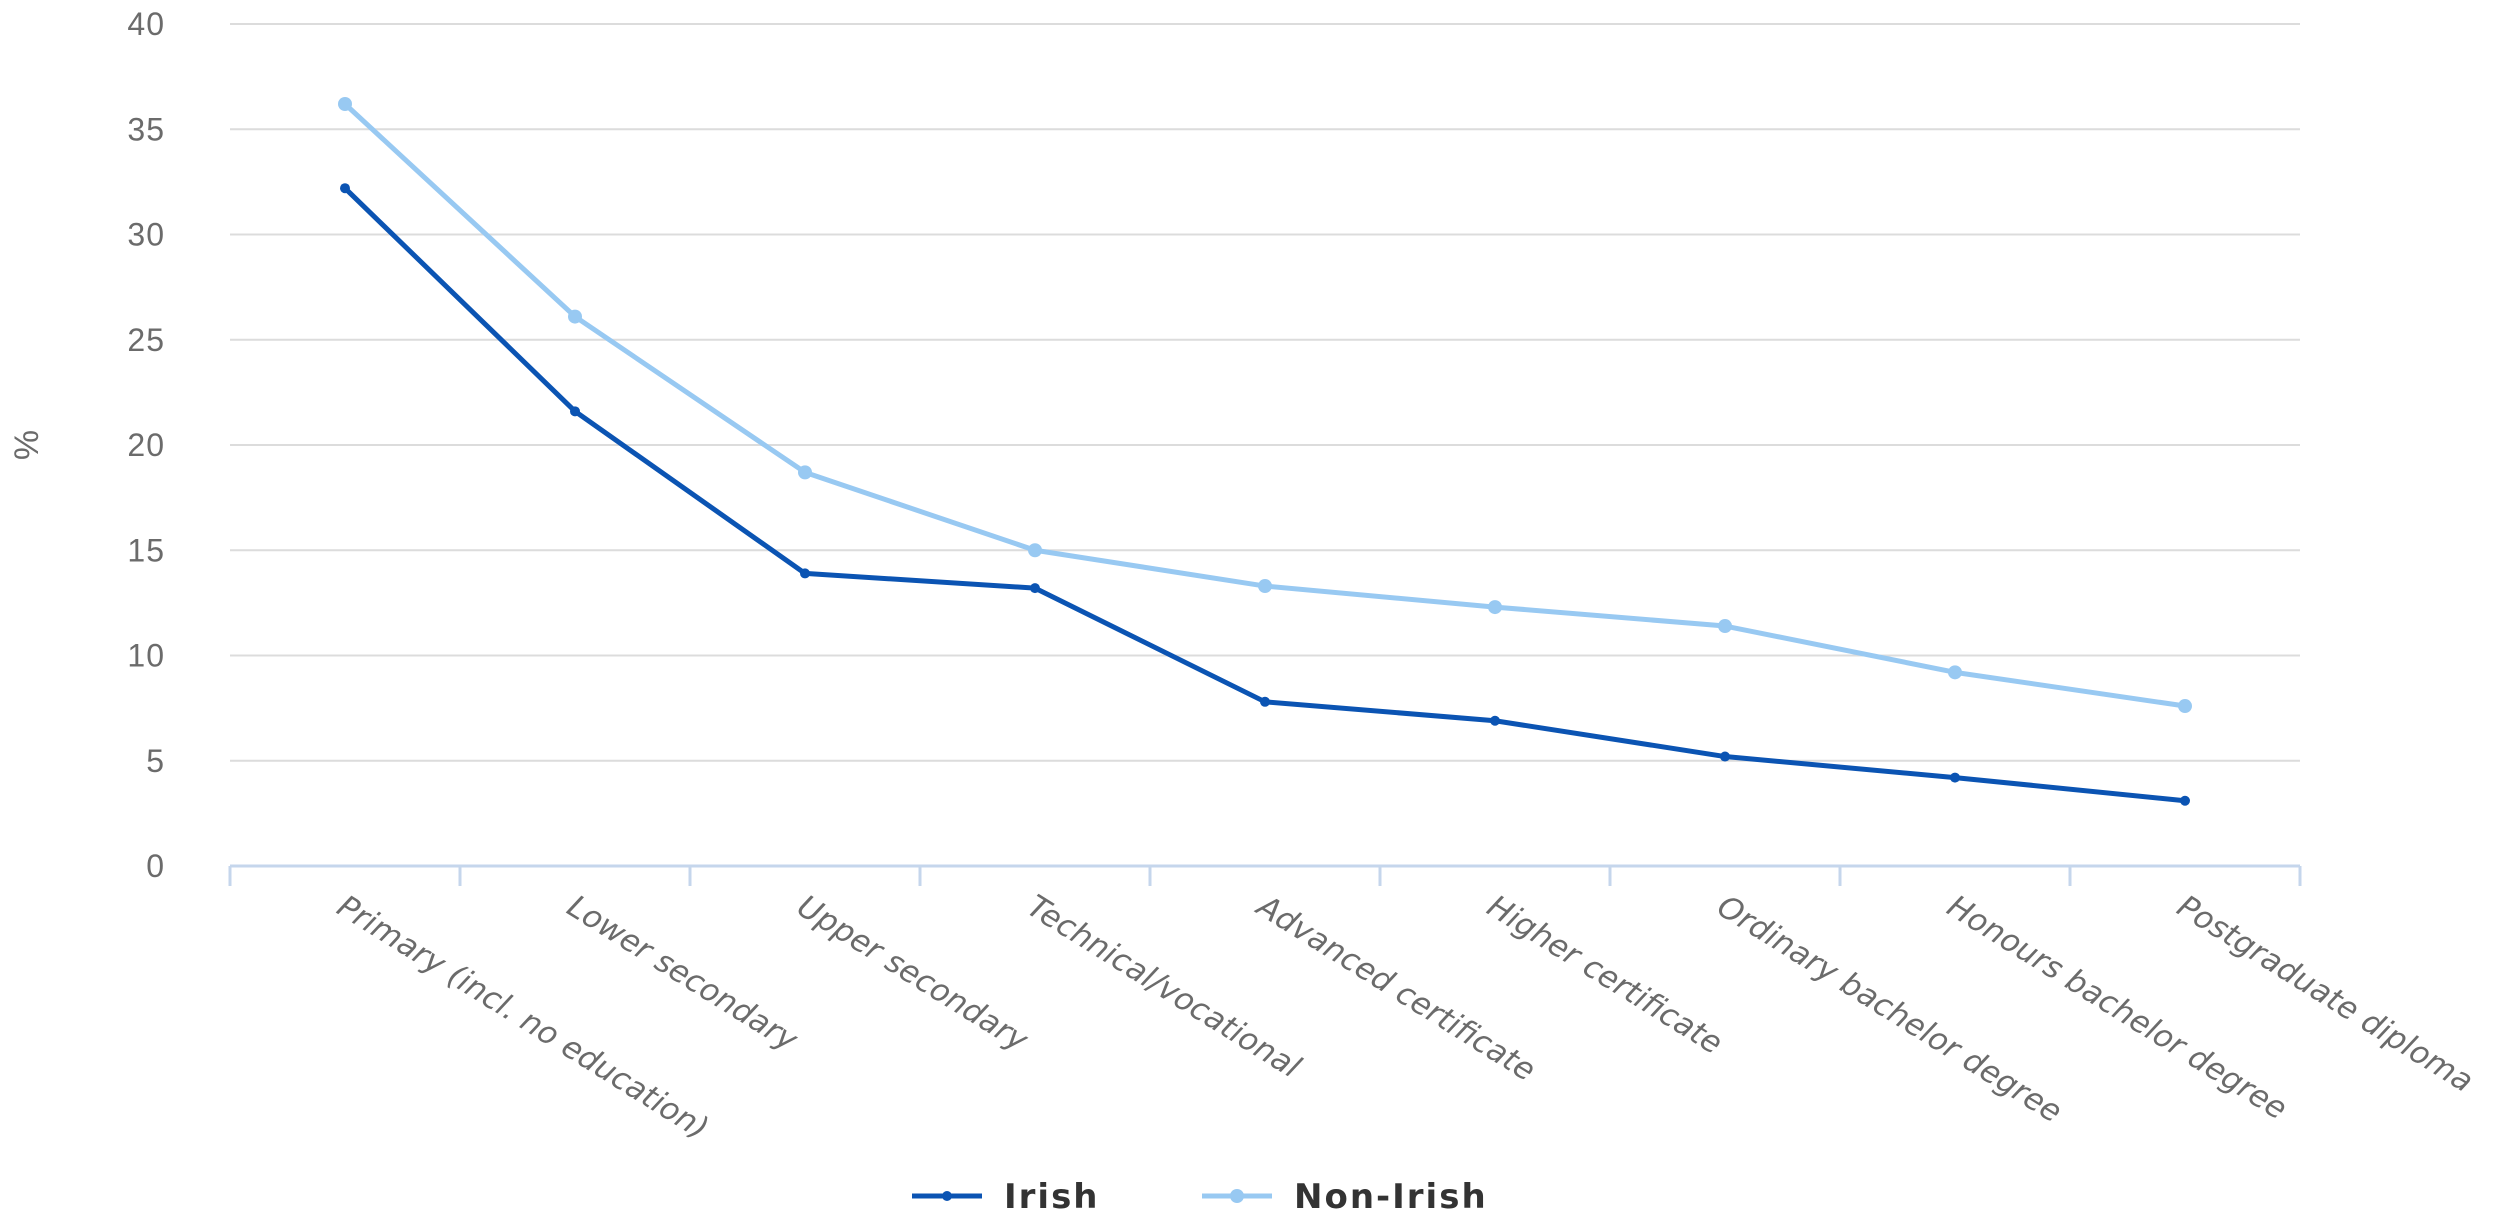  Describe the element at coordinates (1265, 875) in the screenshot. I see `x-axis` at that location.